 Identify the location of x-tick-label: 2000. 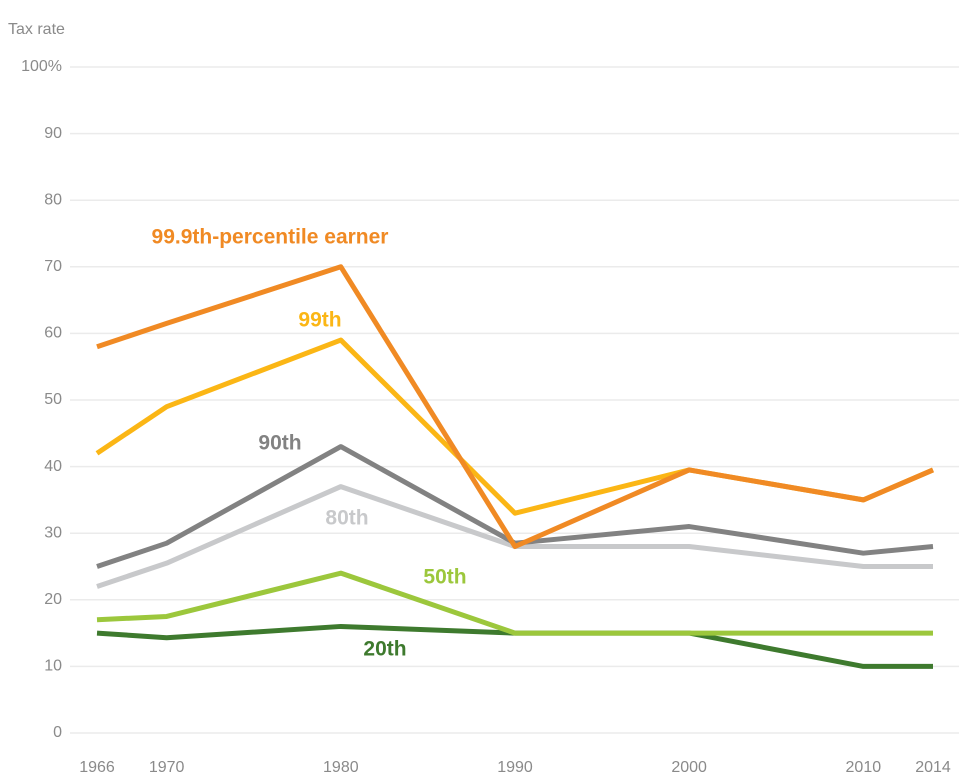
(689, 767).